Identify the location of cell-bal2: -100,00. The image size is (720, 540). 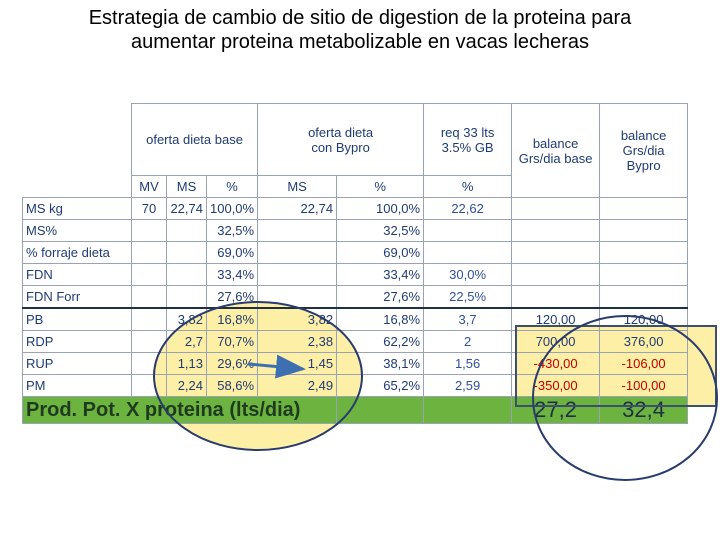
(644, 385).